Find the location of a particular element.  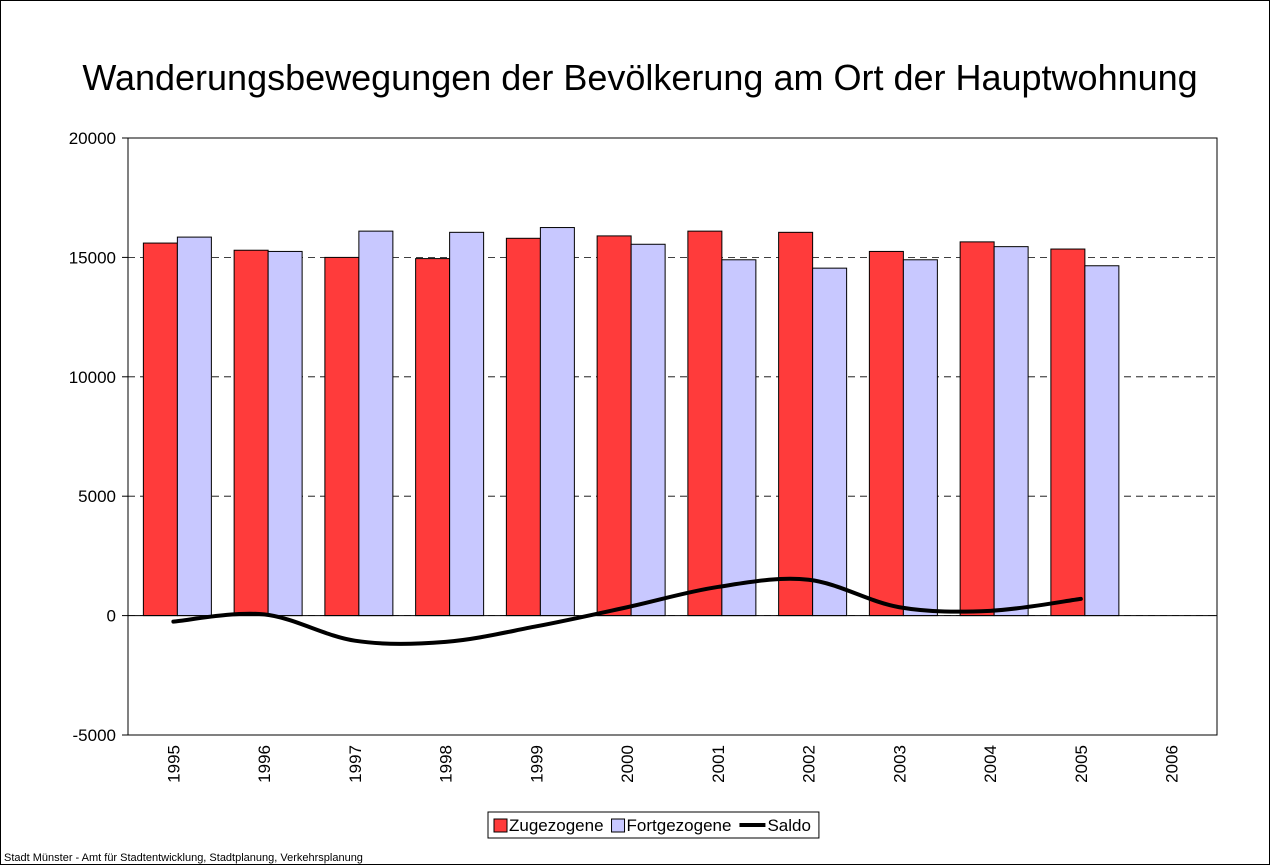

y-tick-label: 15000 is located at coordinates (92, 257).